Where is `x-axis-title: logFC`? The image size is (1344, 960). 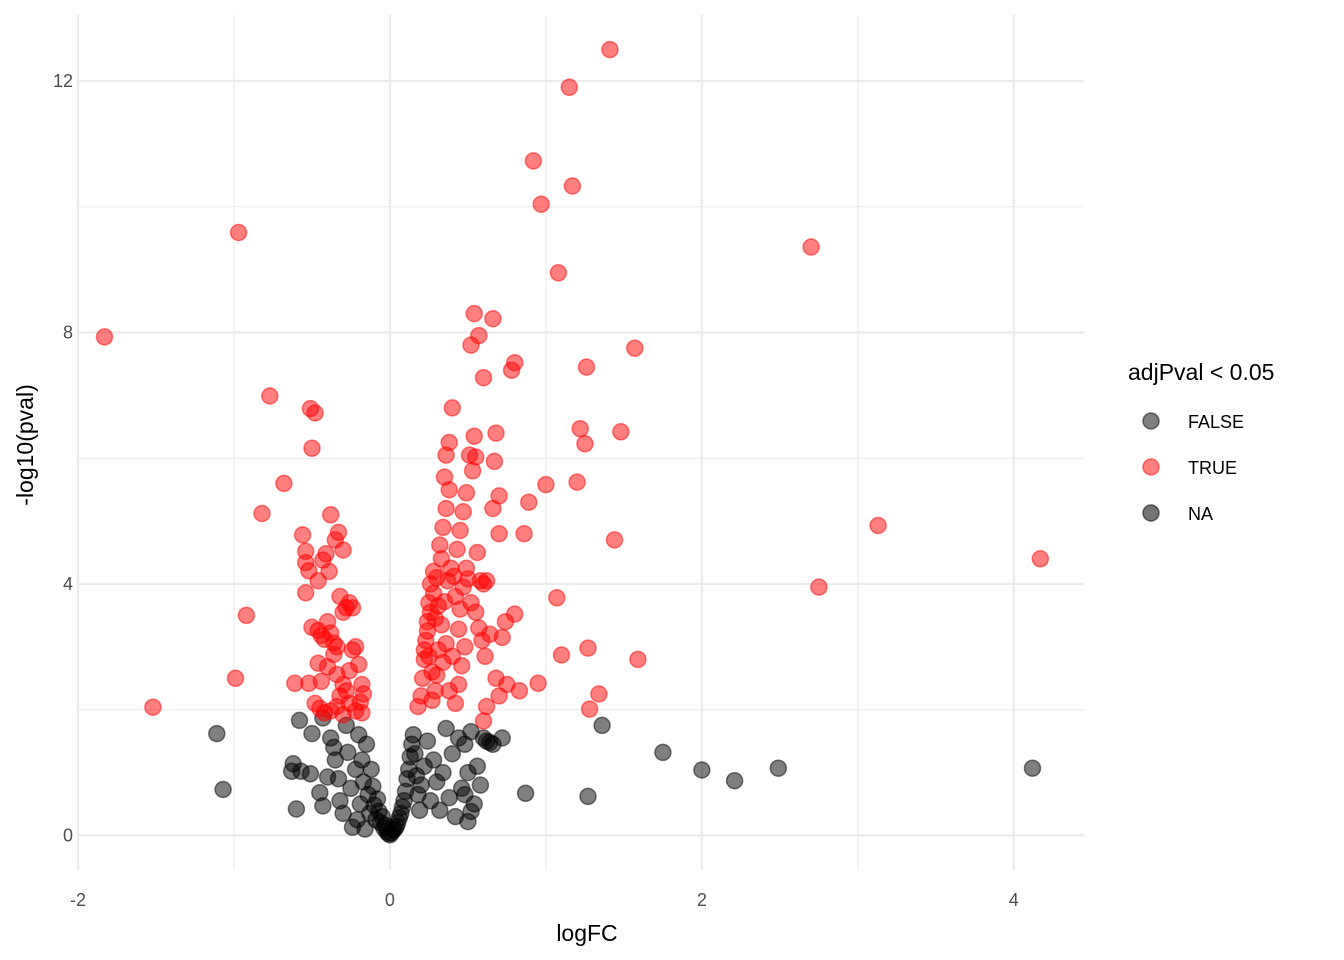
x-axis-title: logFC is located at coordinates (586, 933).